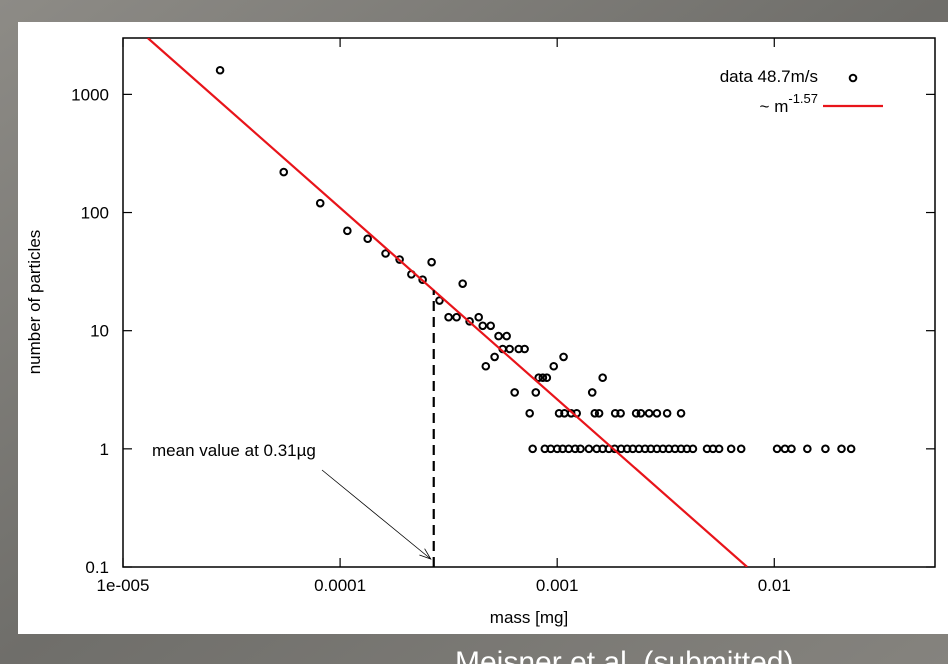 The image size is (948, 664). Describe the element at coordinates (95, 213) in the screenshot. I see `y-tick-label: 100` at that location.